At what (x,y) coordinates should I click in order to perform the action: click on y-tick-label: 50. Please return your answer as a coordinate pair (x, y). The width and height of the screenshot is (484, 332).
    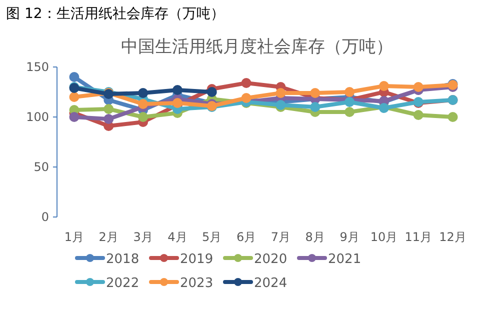
    Looking at the image, I should click on (41, 167).